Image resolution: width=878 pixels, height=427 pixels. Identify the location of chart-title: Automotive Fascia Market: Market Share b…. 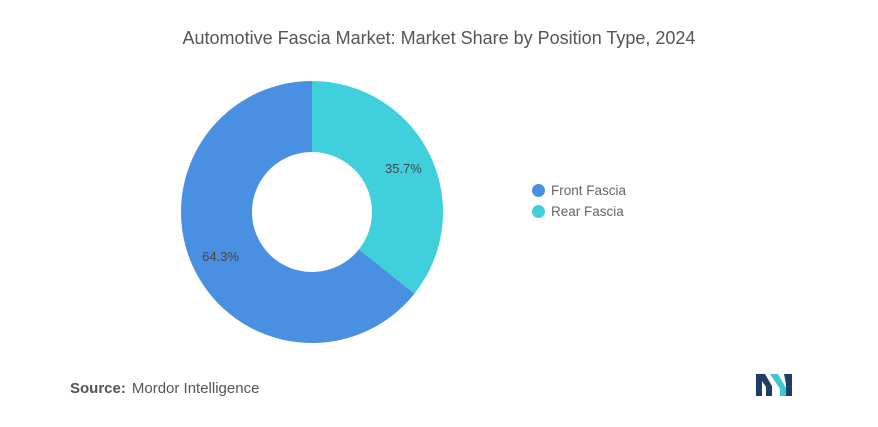
(439, 38).